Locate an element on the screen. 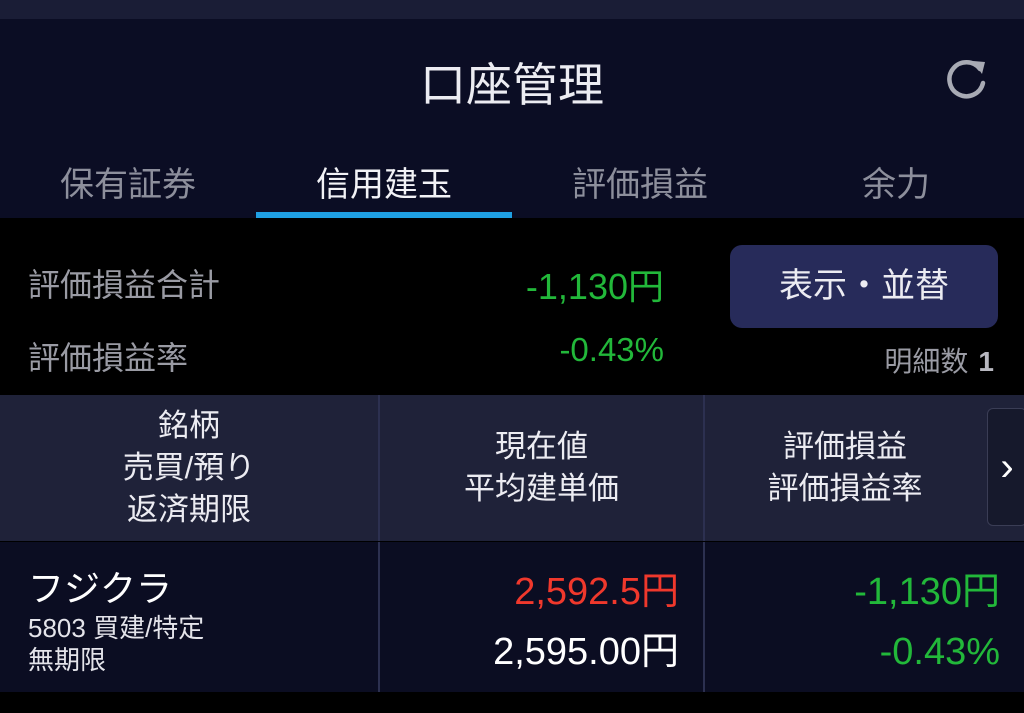  header-trade-type: 売買/預り is located at coordinates (189, 467).